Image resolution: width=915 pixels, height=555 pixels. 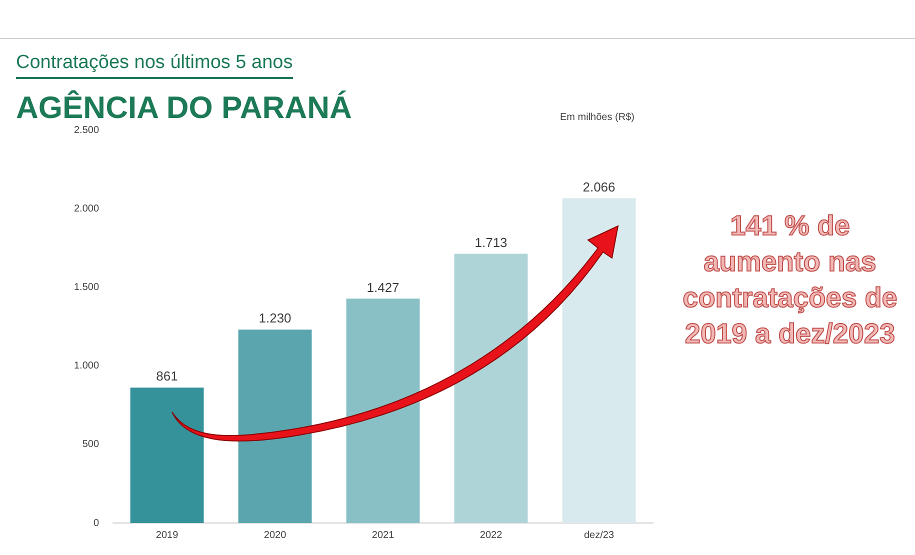 What do you see at coordinates (491, 242) in the screenshot?
I see `data-label: 1.713` at bounding box center [491, 242].